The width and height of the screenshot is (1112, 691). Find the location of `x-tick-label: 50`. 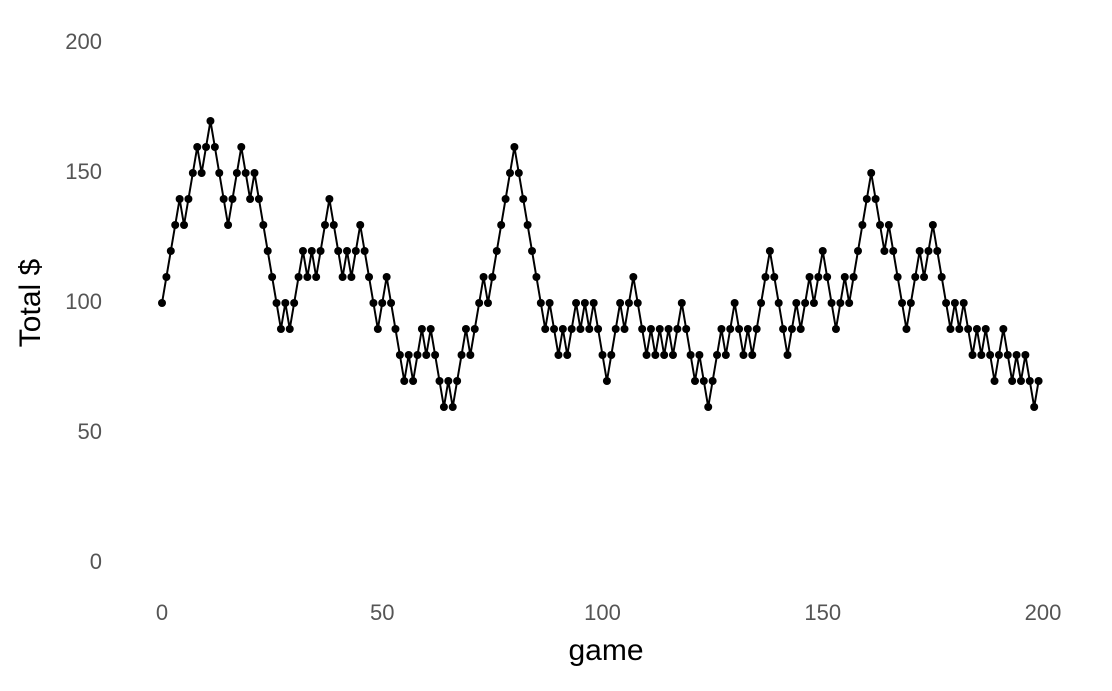

x-tick-label: 50 is located at coordinates (382, 612).